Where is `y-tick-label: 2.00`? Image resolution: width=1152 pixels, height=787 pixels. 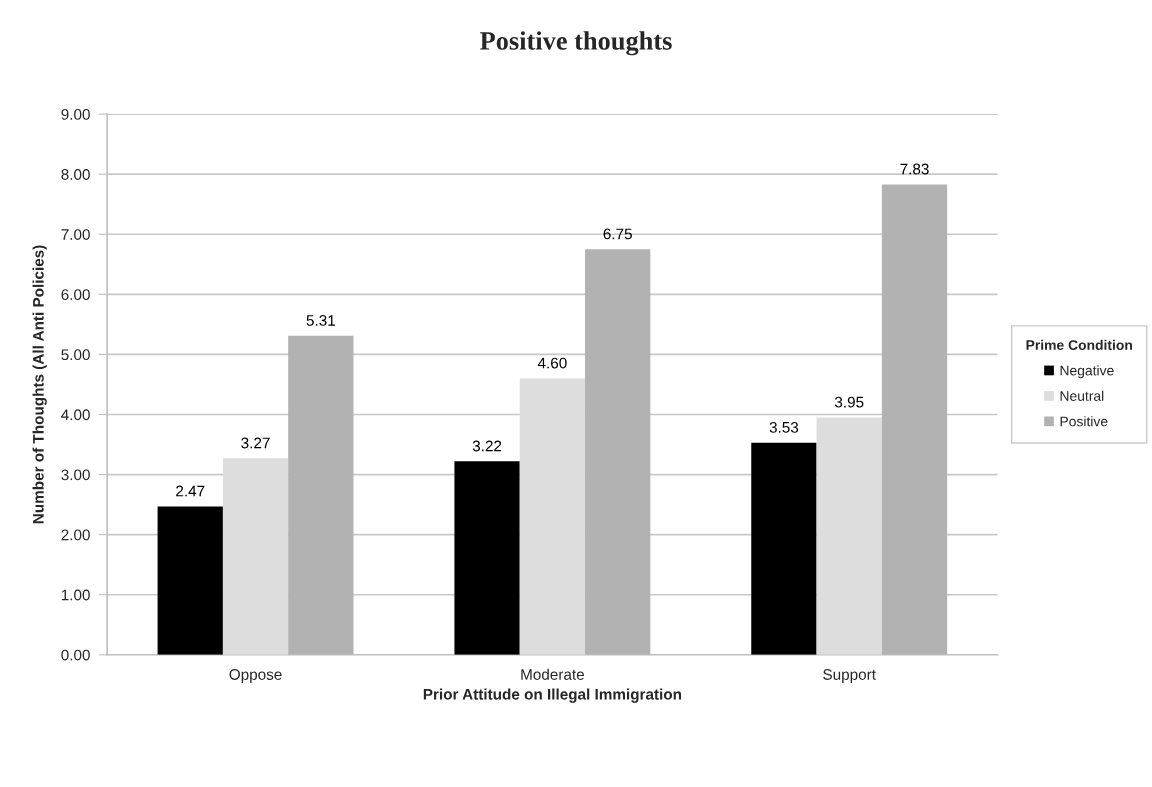 y-tick-label: 2.00 is located at coordinates (75, 535).